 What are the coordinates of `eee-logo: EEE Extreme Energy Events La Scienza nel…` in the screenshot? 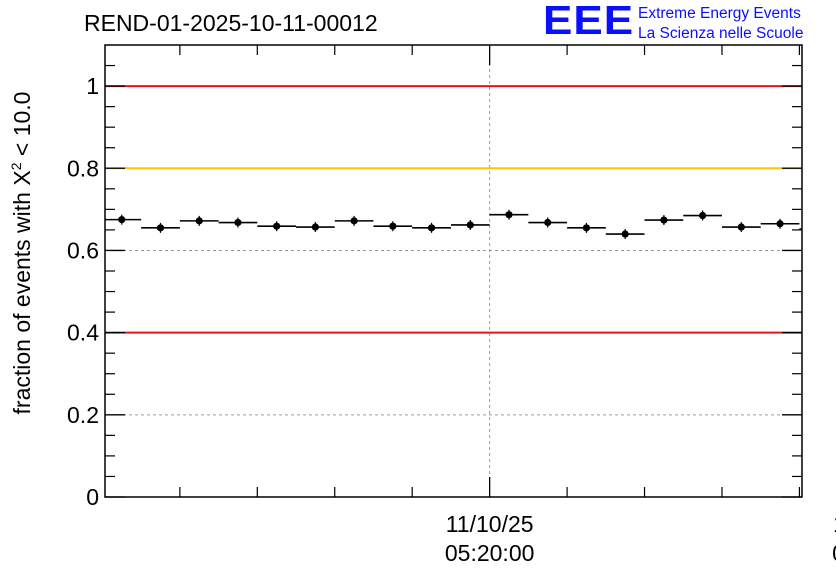 It's located at (688, 23).